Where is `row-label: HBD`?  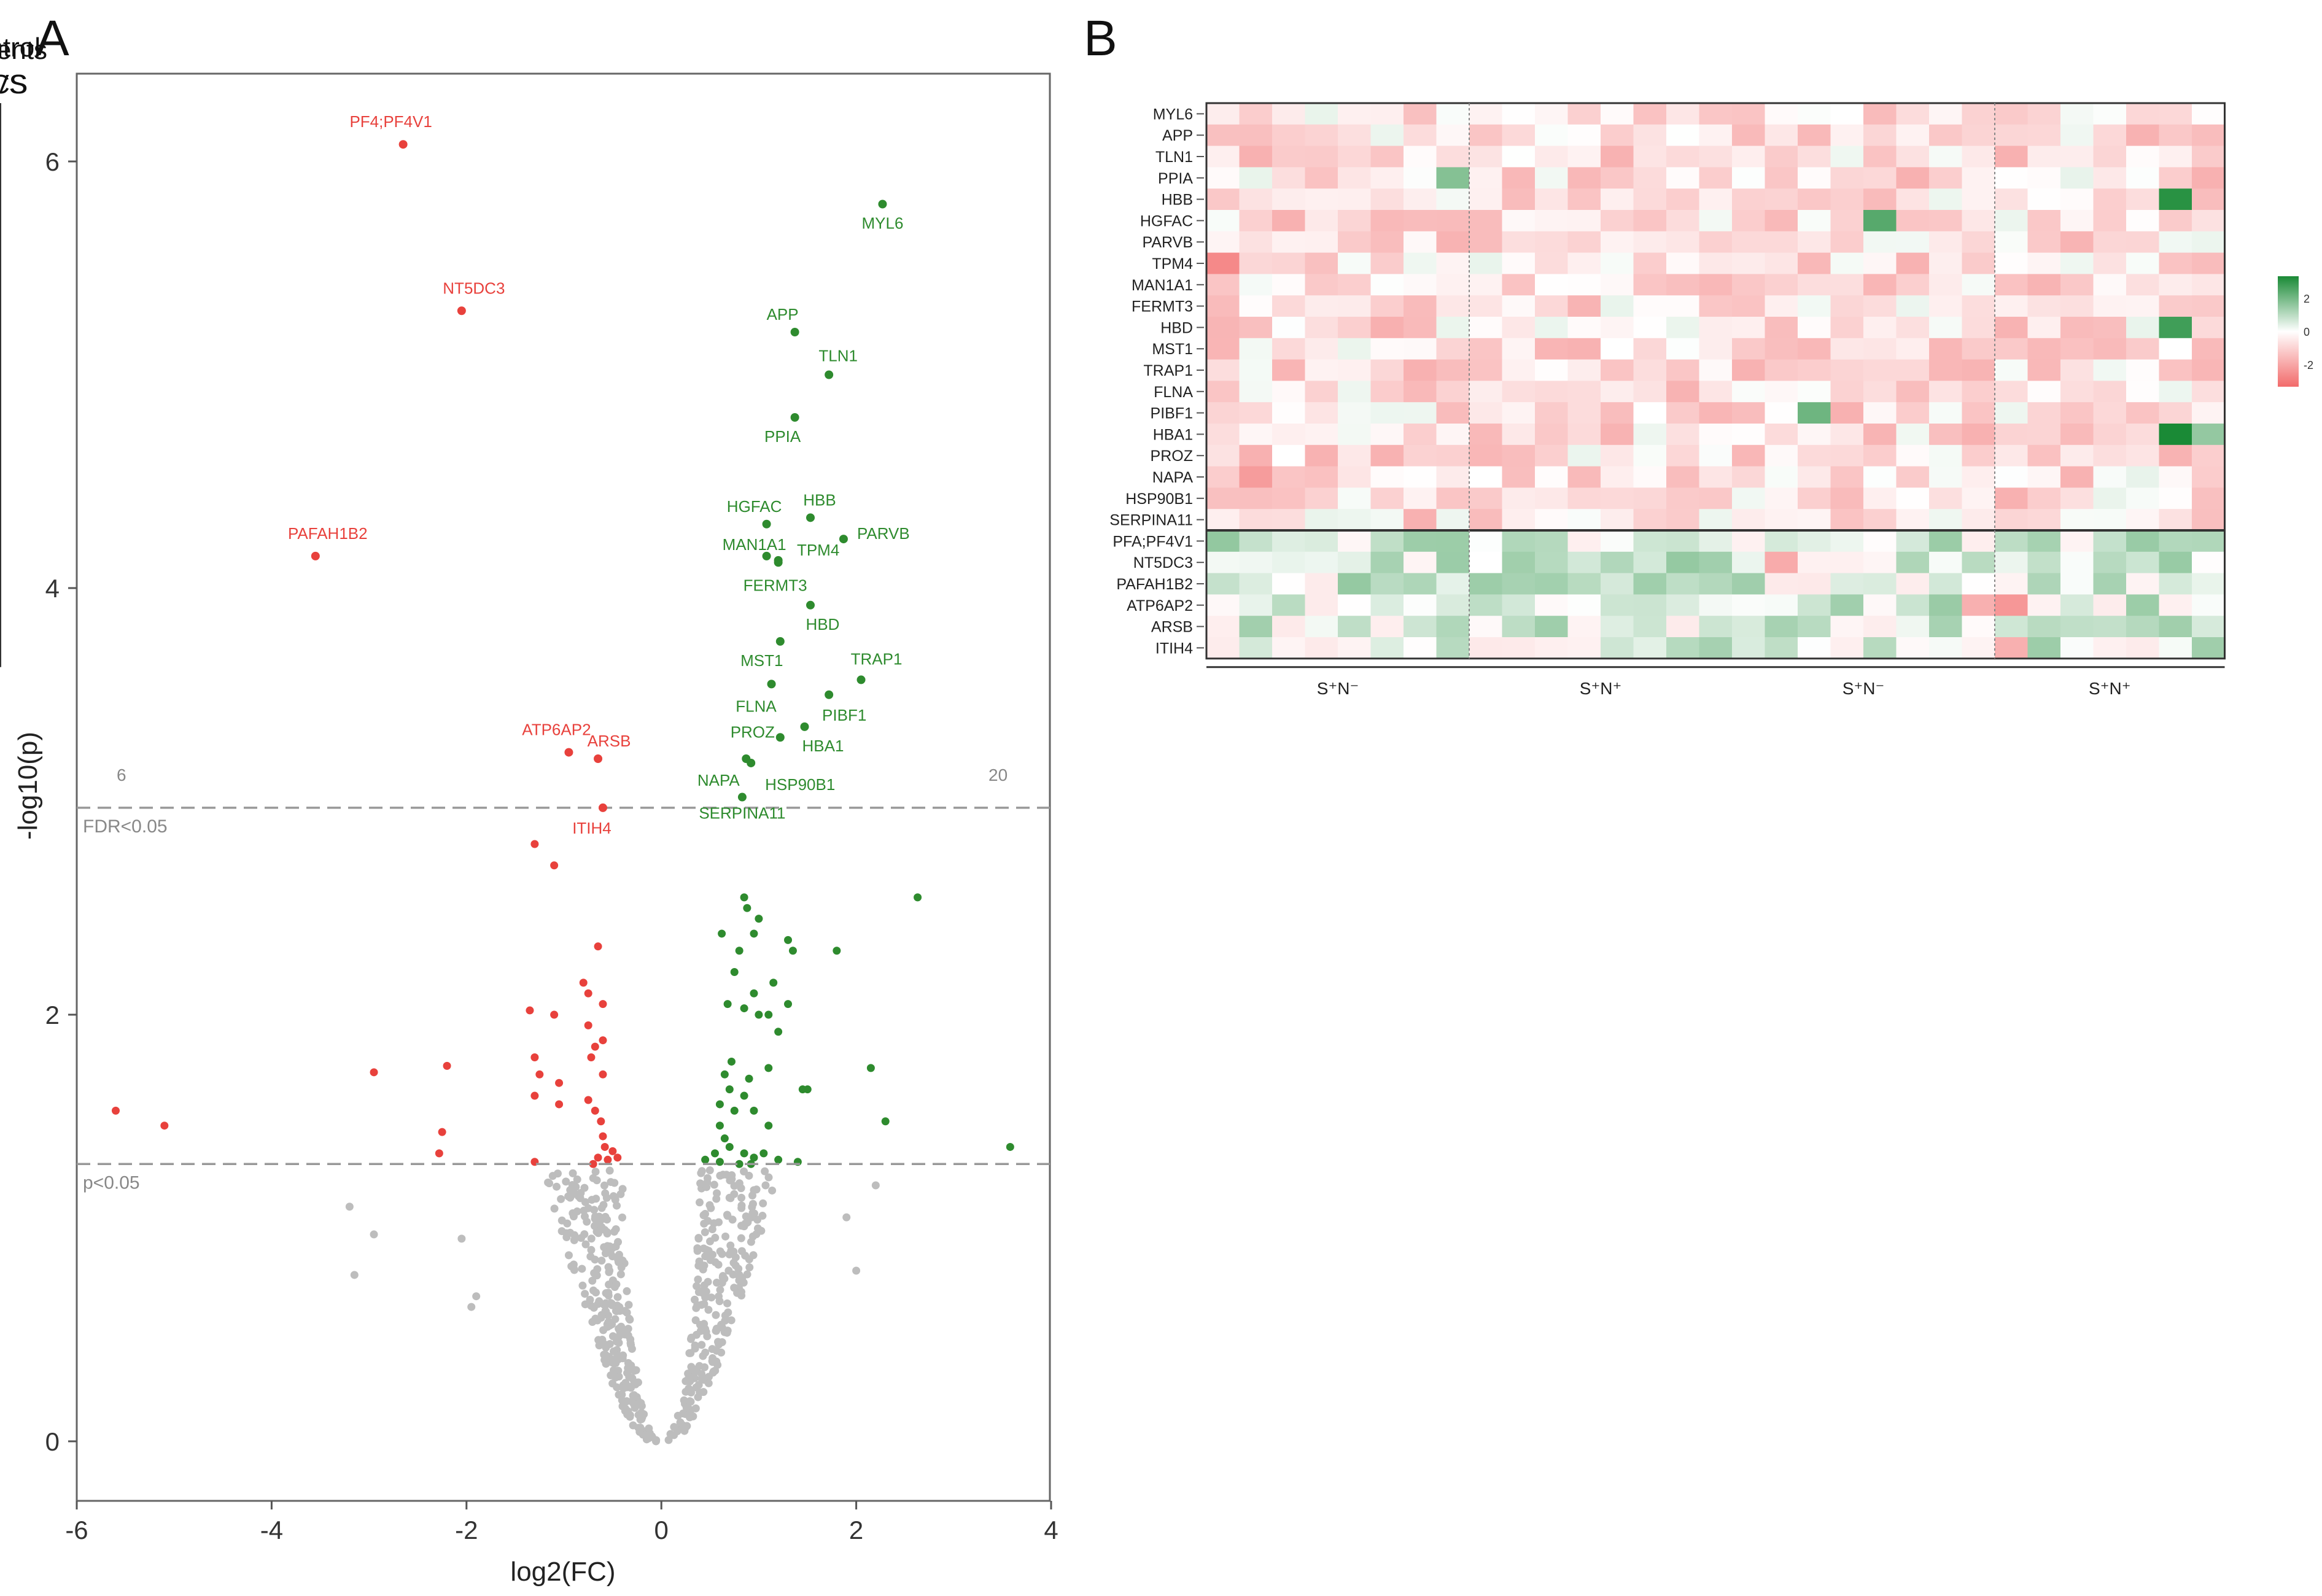
row-label: HBD is located at coordinates (1176, 327).